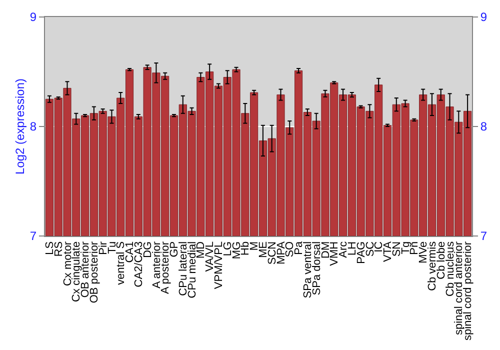 This screenshot has width=500, height=350. Describe the element at coordinates (166, 267) in the screenshot. I see `x-tick-label: A posterior` at that location.